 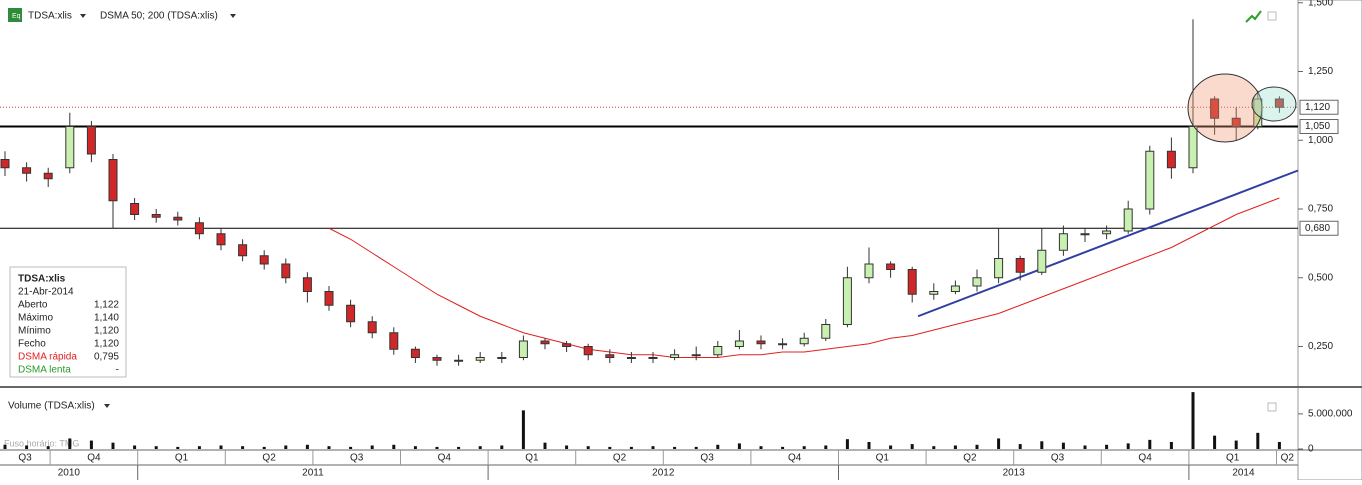 What do you see at coordinates (106, 318) in the screenshot?
I see `info-value: 1,140` at bounding box center [106, 318].